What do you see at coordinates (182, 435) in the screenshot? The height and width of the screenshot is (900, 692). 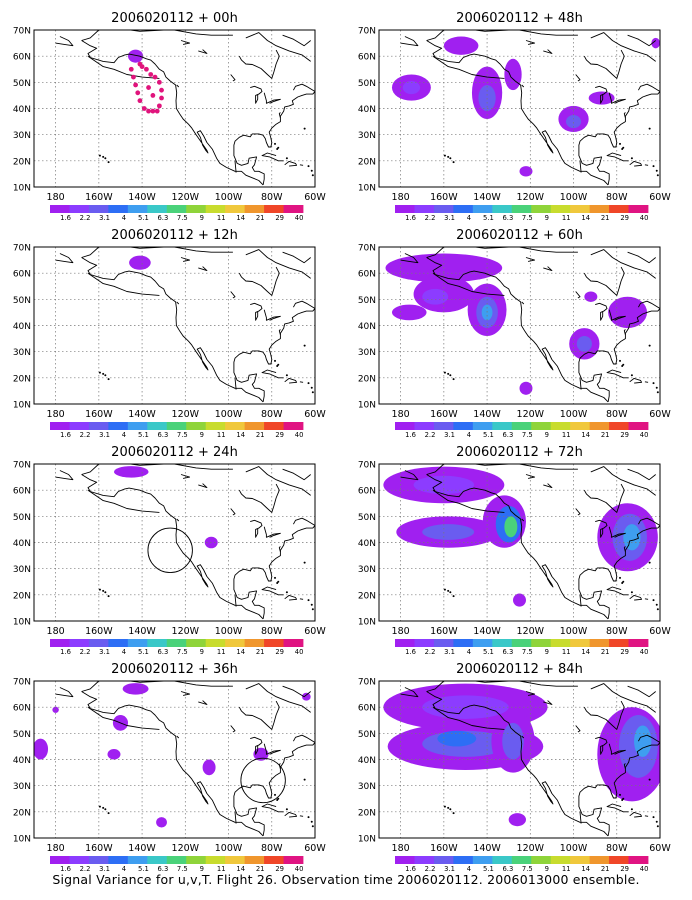 I see `colorbar-label: 7.5` at bounding box center [182, 435].